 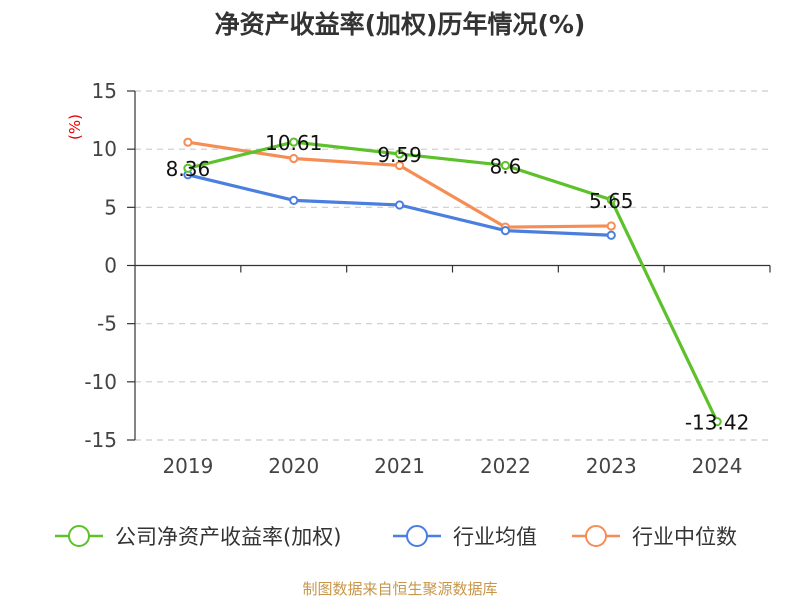 I want to click on x-tick-label: 2024, so click(x=717, y=466).